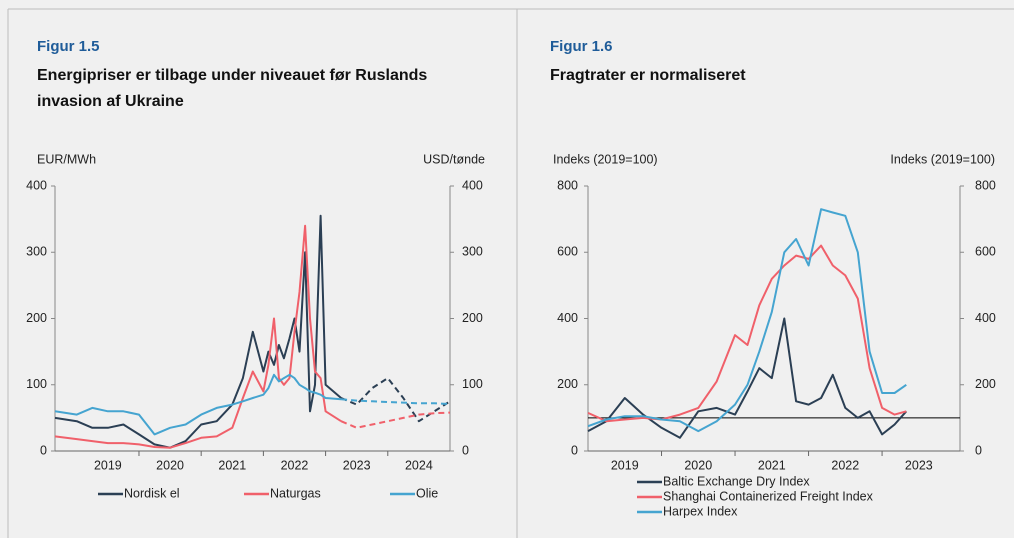 The height and width of the screenshot is (538, 1014). What do you see at coordinates (68, 46) in the screenshot?
I see `figure-label: Figur 1.5` at bounding box center [68, 46].